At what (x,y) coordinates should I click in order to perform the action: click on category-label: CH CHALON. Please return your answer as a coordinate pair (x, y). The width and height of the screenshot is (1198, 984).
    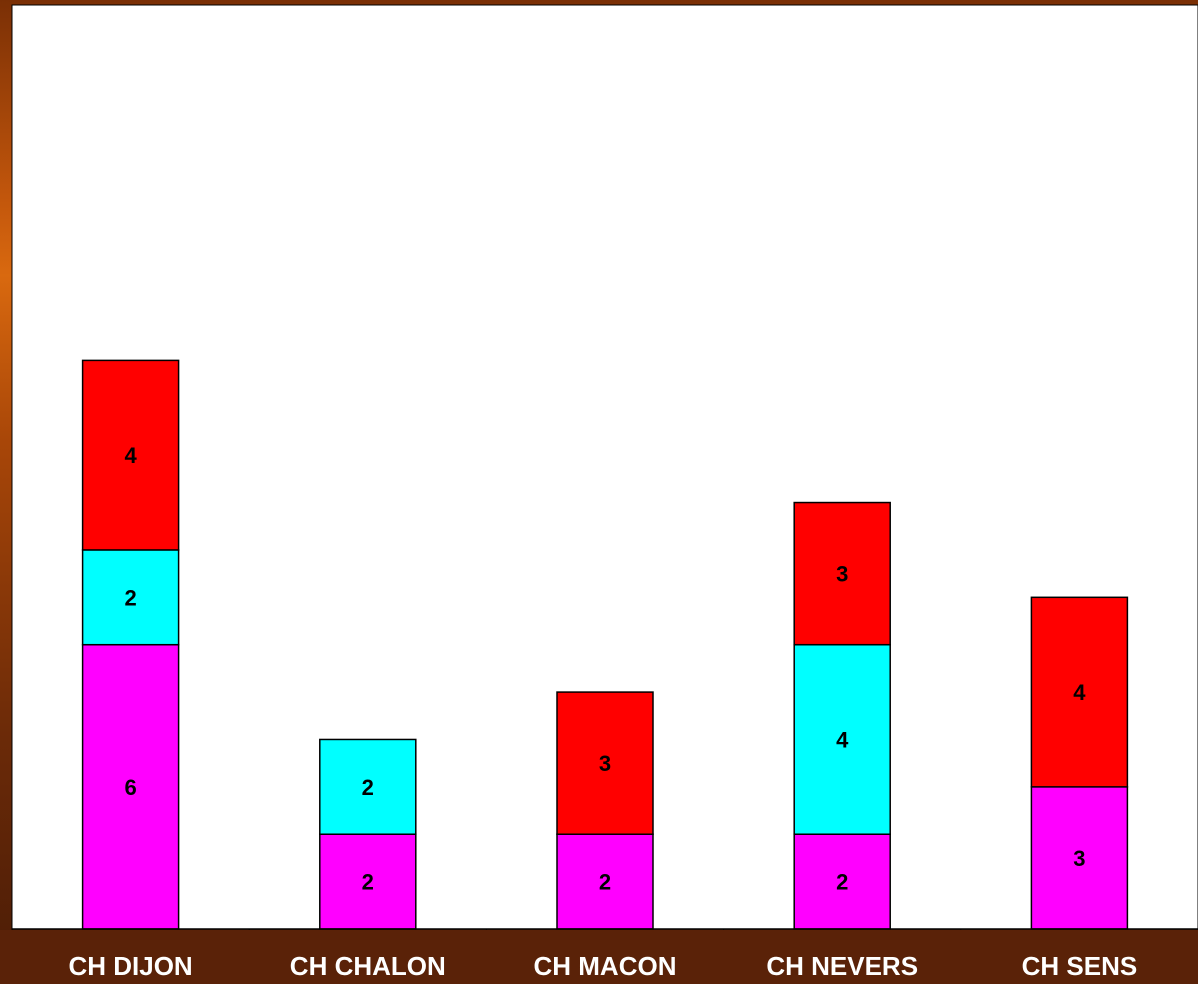
    Looking at the image, I should click on (368, 966).